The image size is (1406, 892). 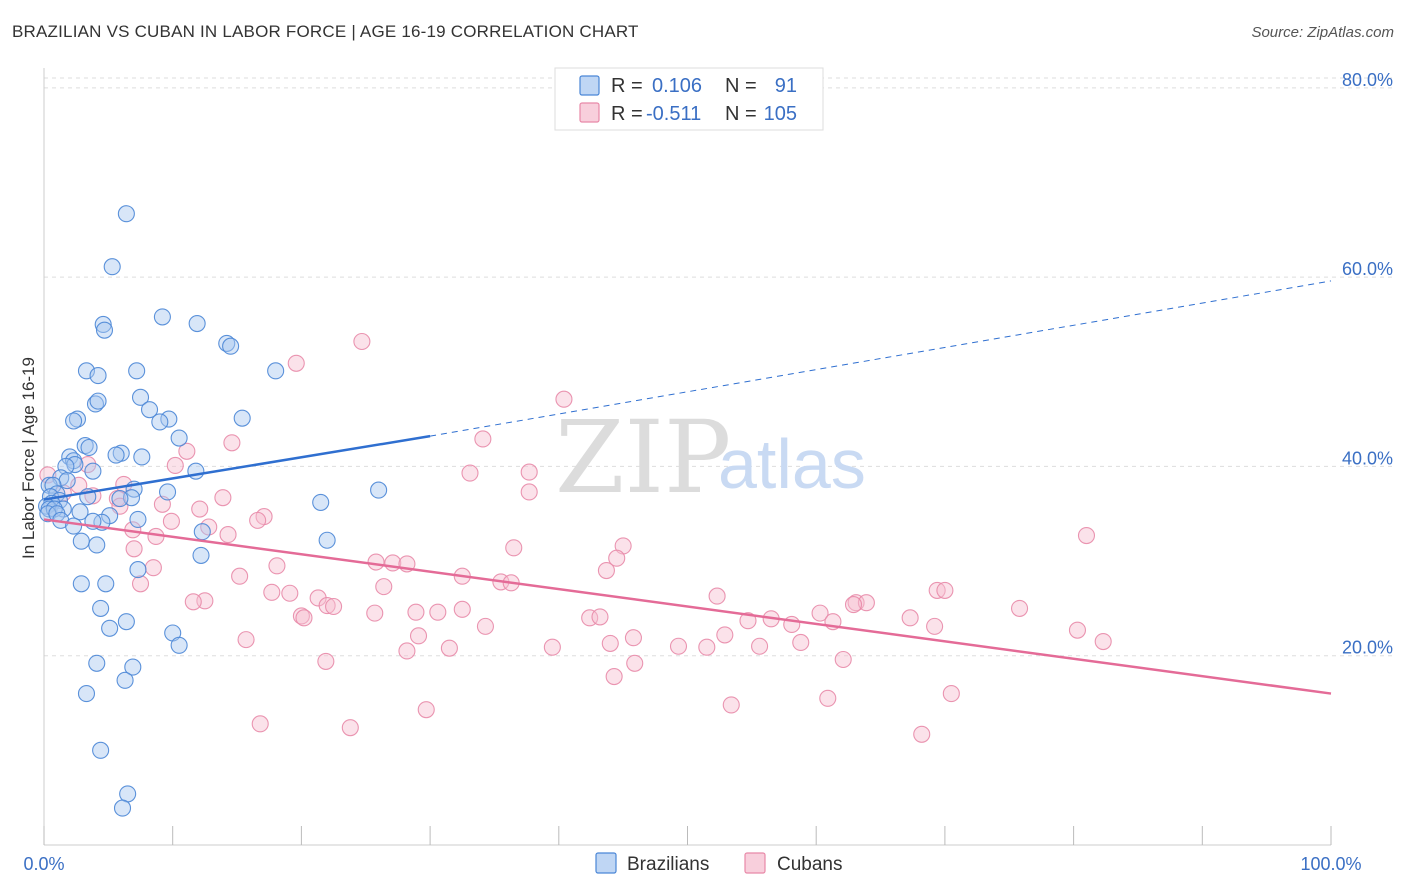 I want to click on y-tick-label: 80.0%, so click(x=1367, y=80).